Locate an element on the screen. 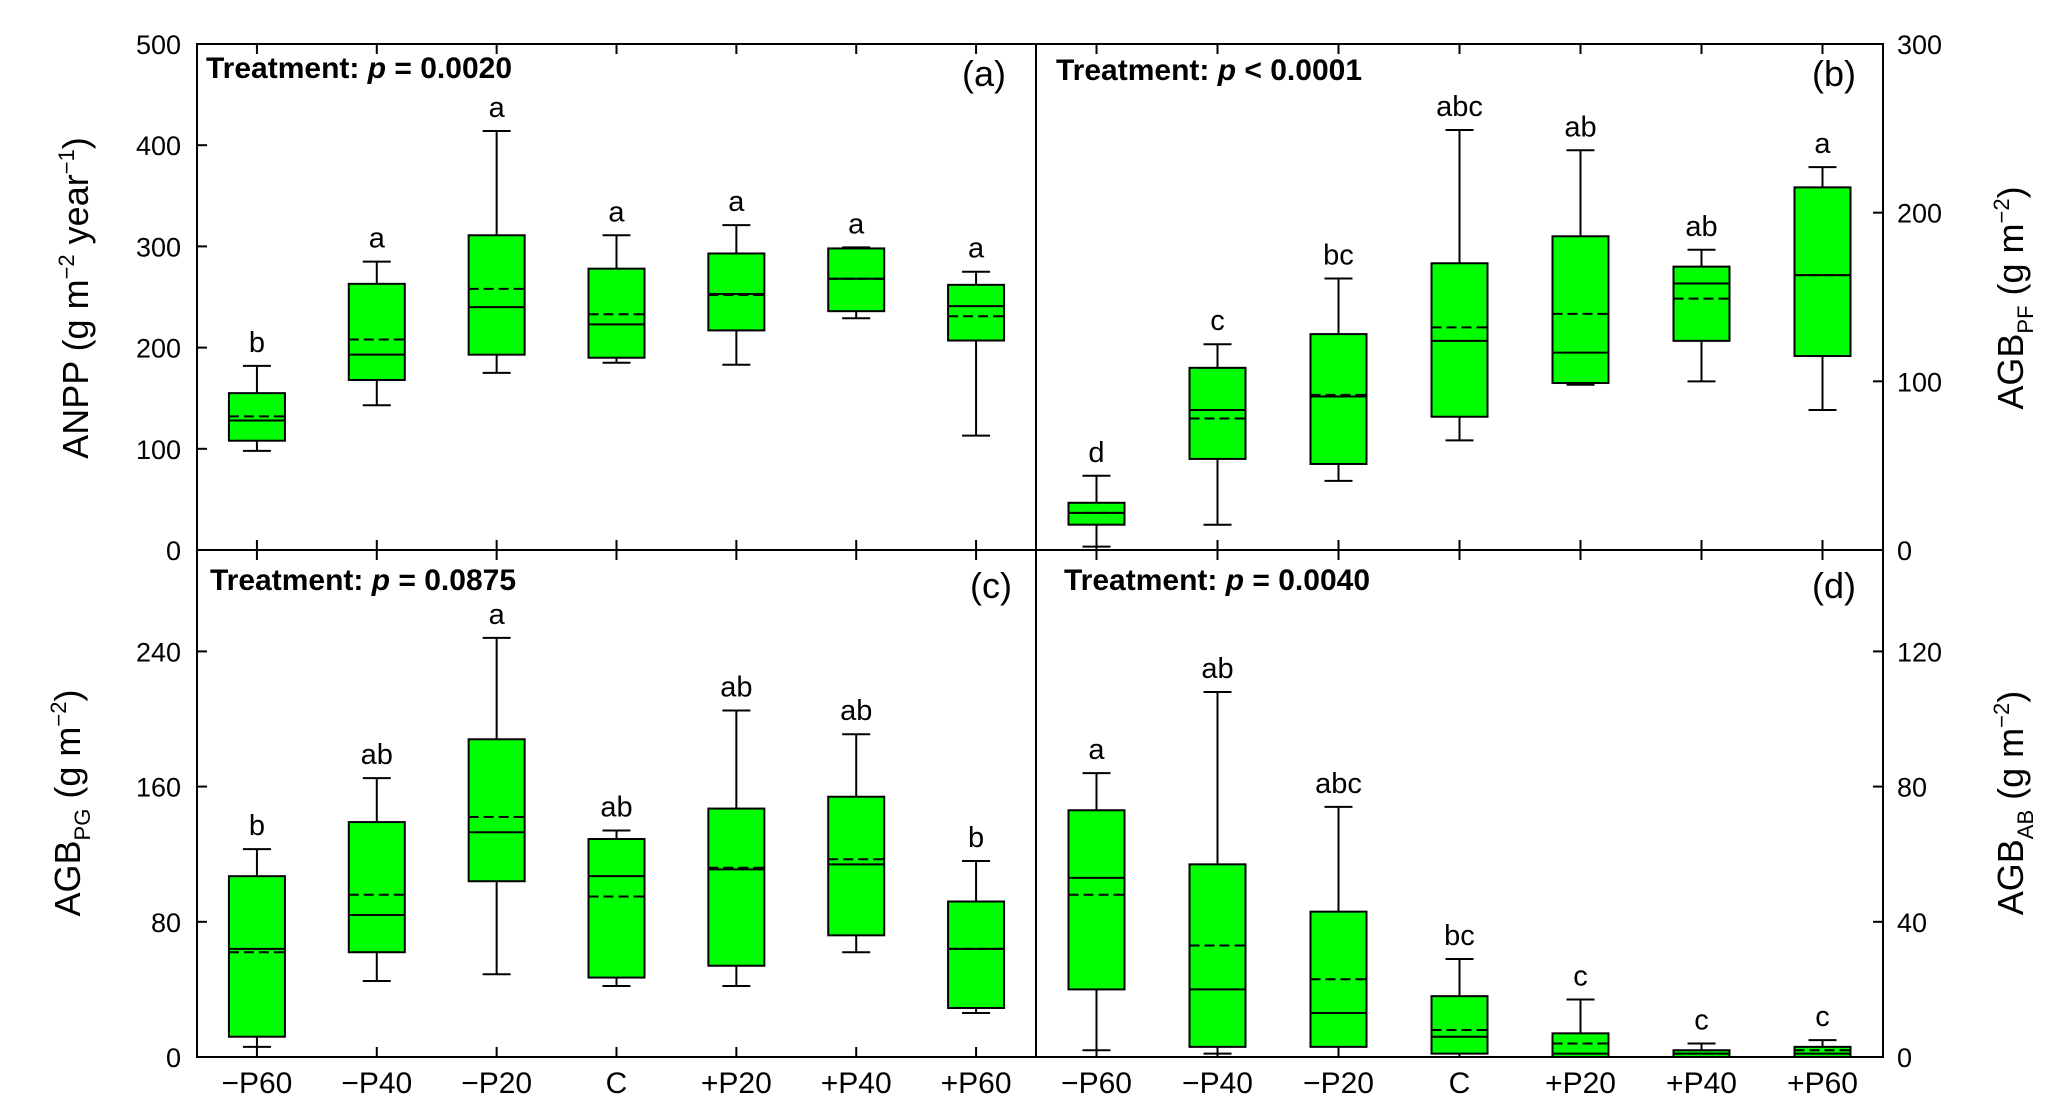 The width and height of the screenshot is (2060, 1101). panel-d-label: (d) is located at coordinates (1834, 585).